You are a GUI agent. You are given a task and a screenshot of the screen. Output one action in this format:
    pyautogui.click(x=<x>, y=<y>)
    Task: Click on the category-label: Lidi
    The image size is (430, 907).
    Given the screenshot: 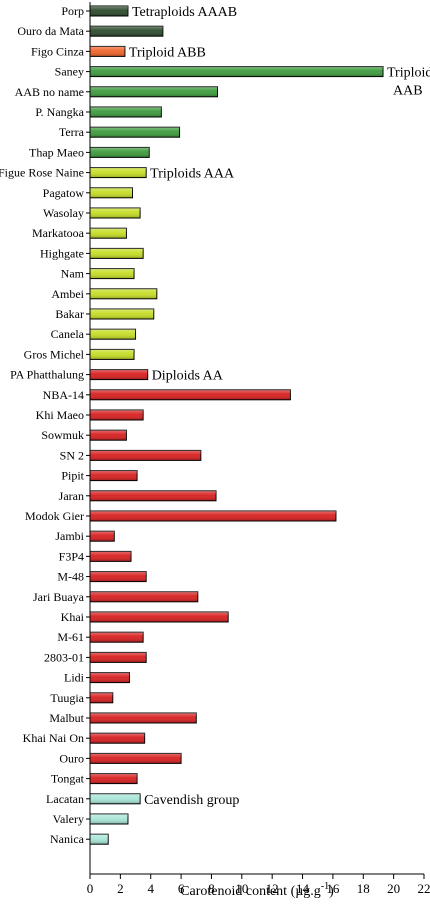 What is the action you would take?
    pyautogui.click(x=74, y=678)
    